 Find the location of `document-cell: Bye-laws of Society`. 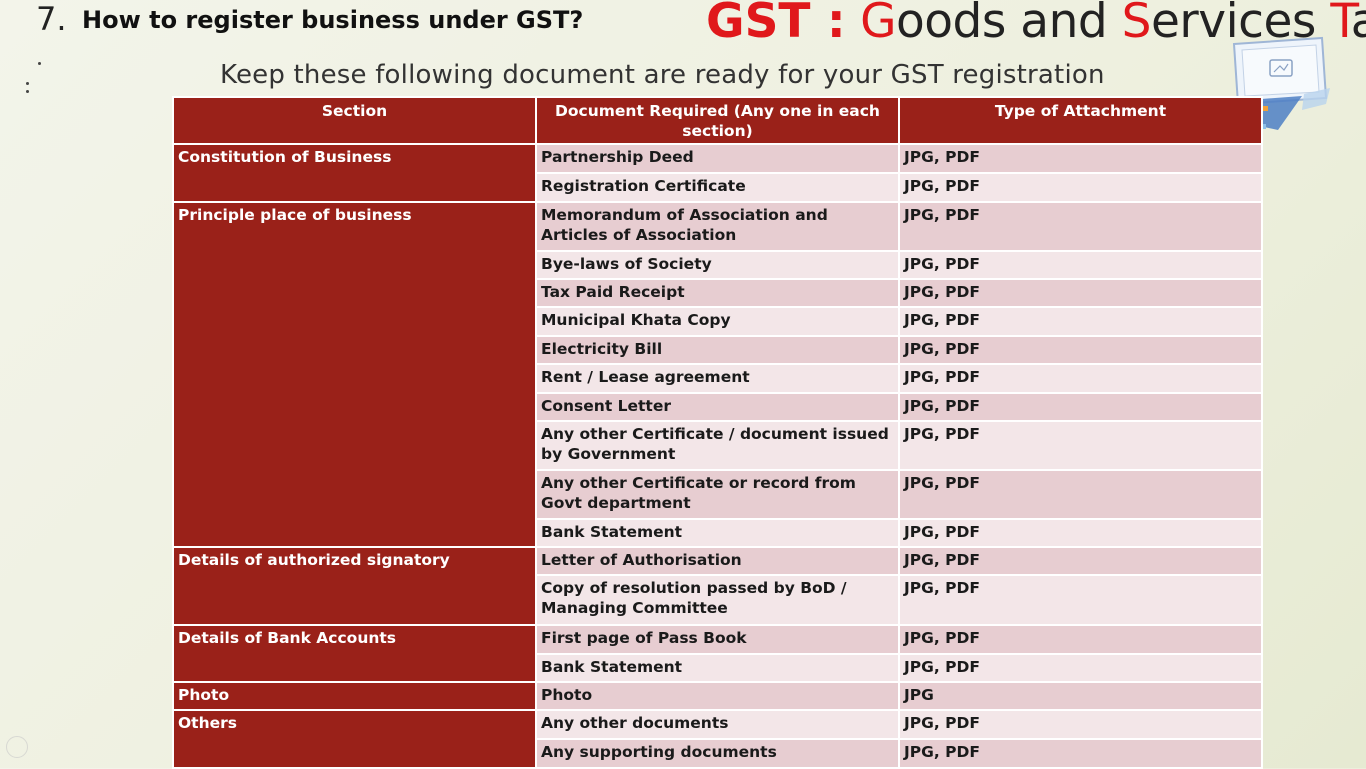

document-cell: Bye-laws of Society is located at coordinates (717, 265).